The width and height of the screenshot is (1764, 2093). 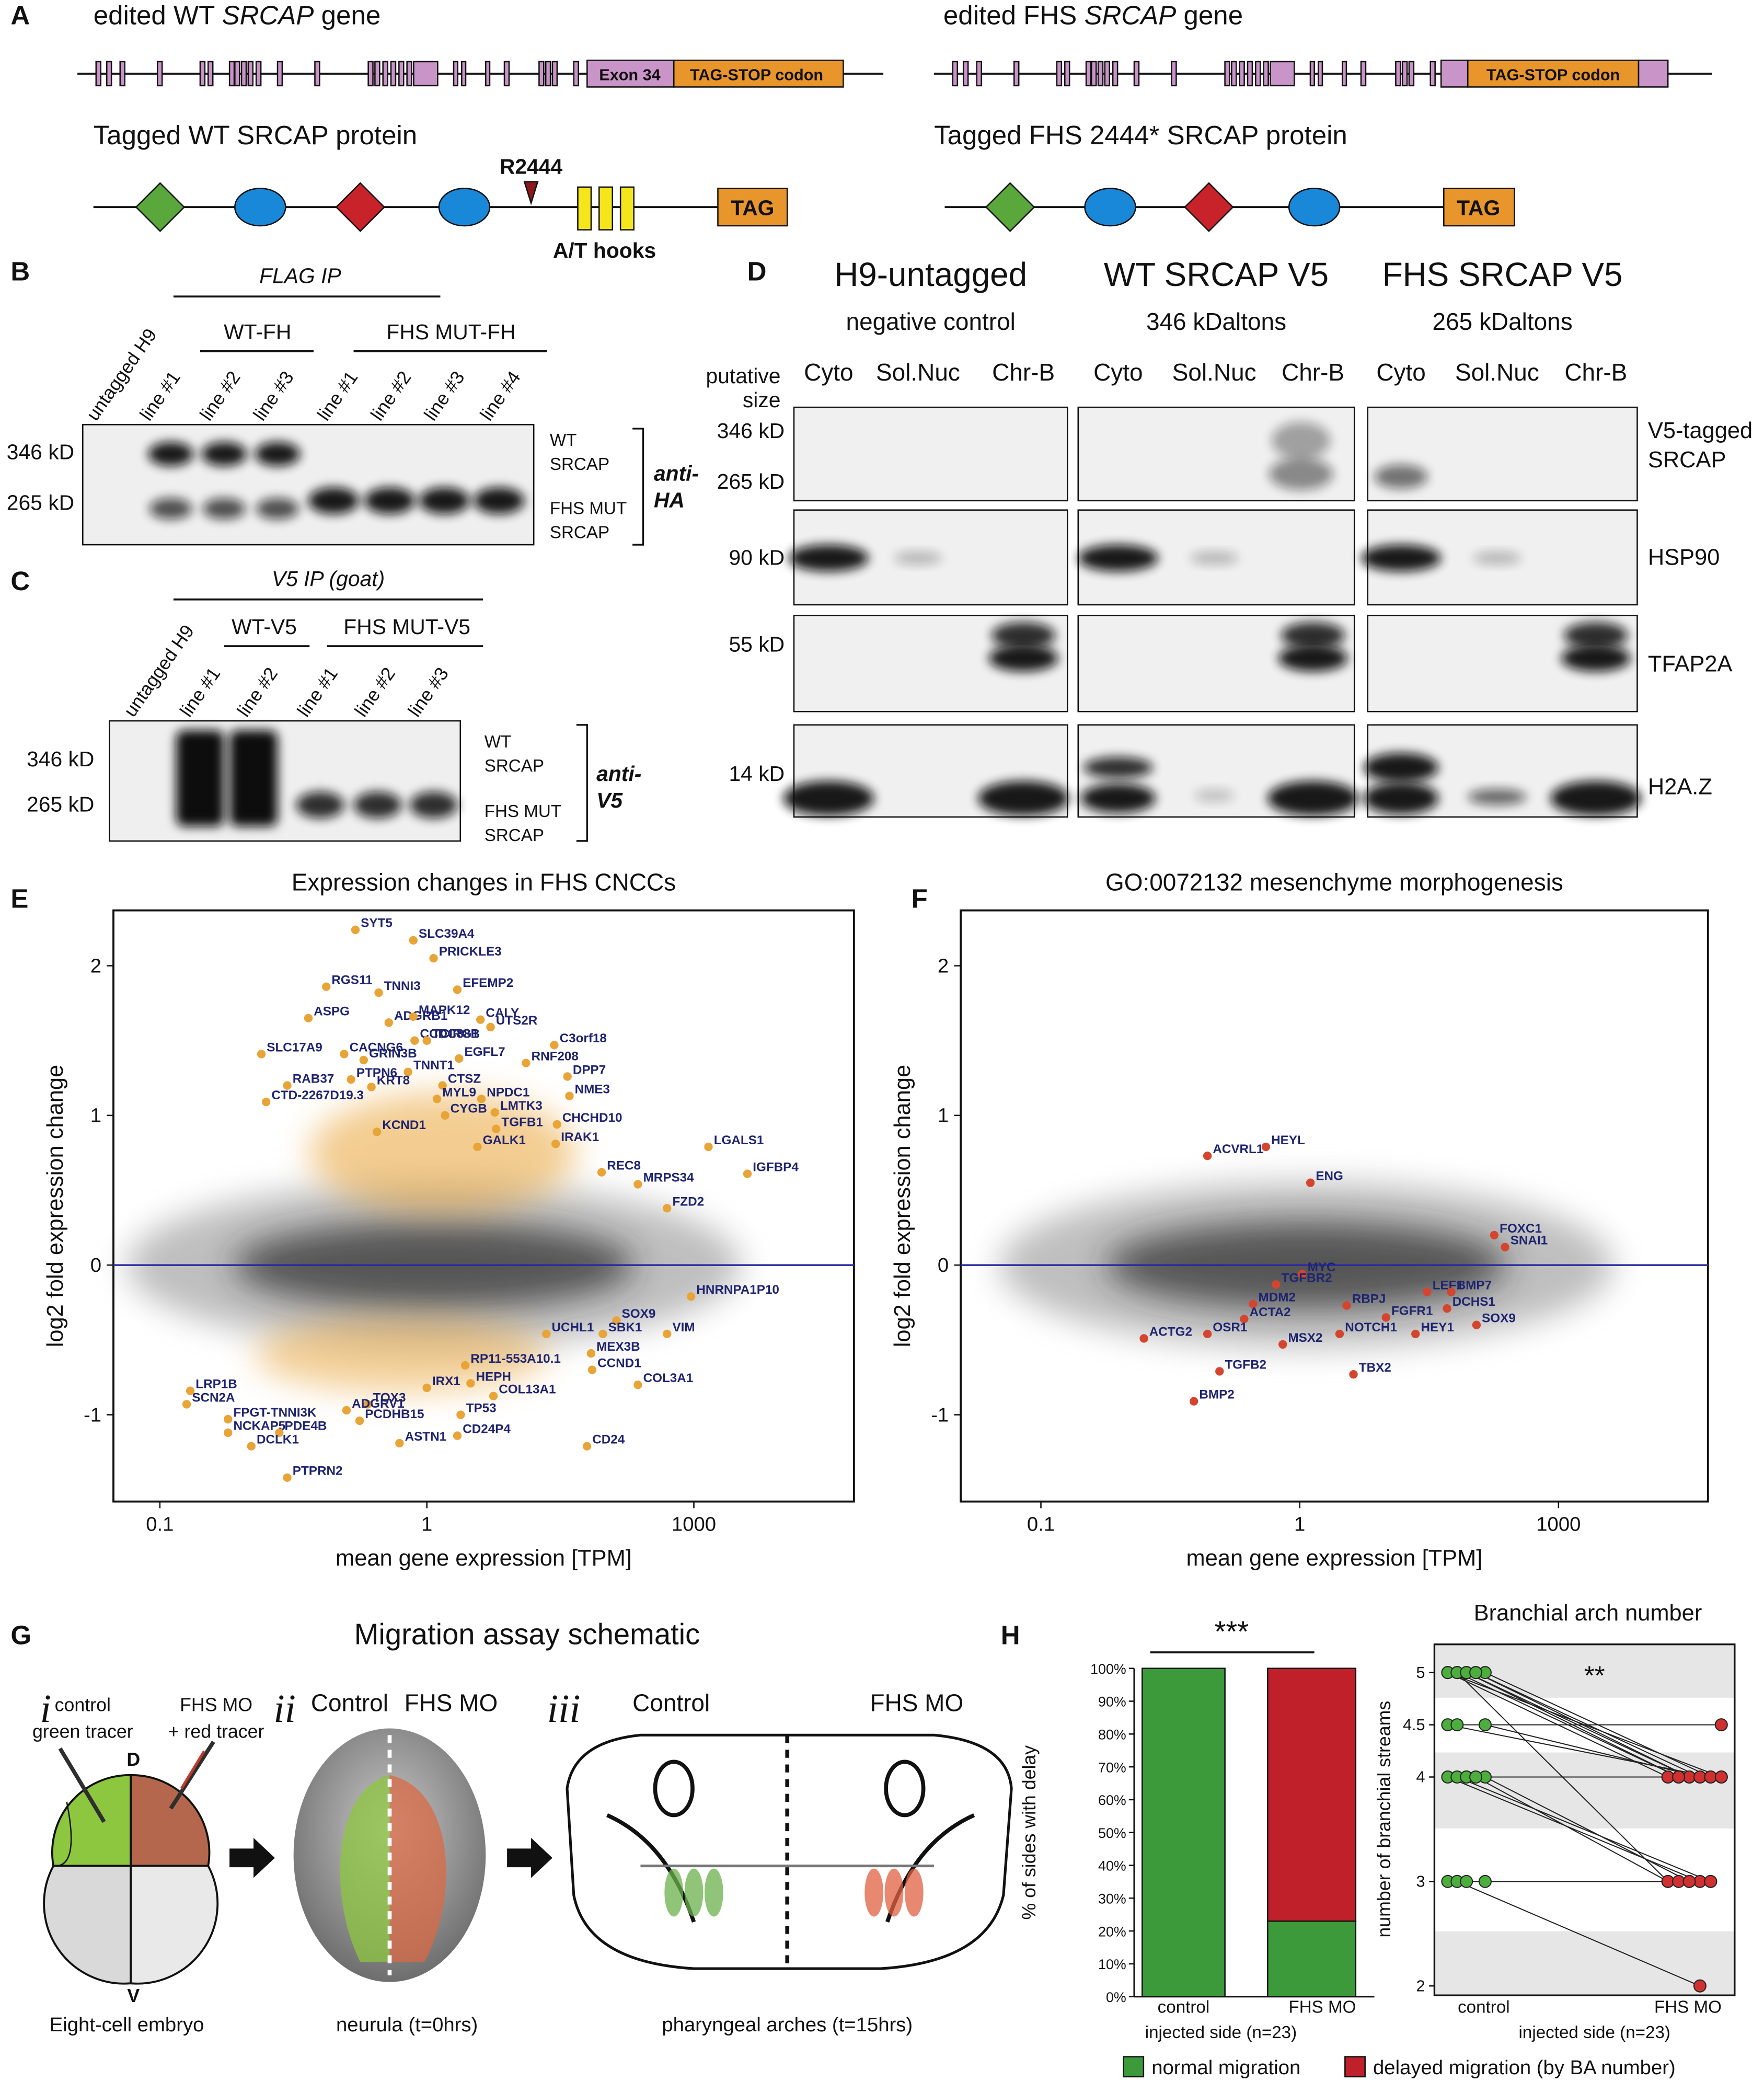 I want to click on label: Chr-B, so click(x=1023, y=372).